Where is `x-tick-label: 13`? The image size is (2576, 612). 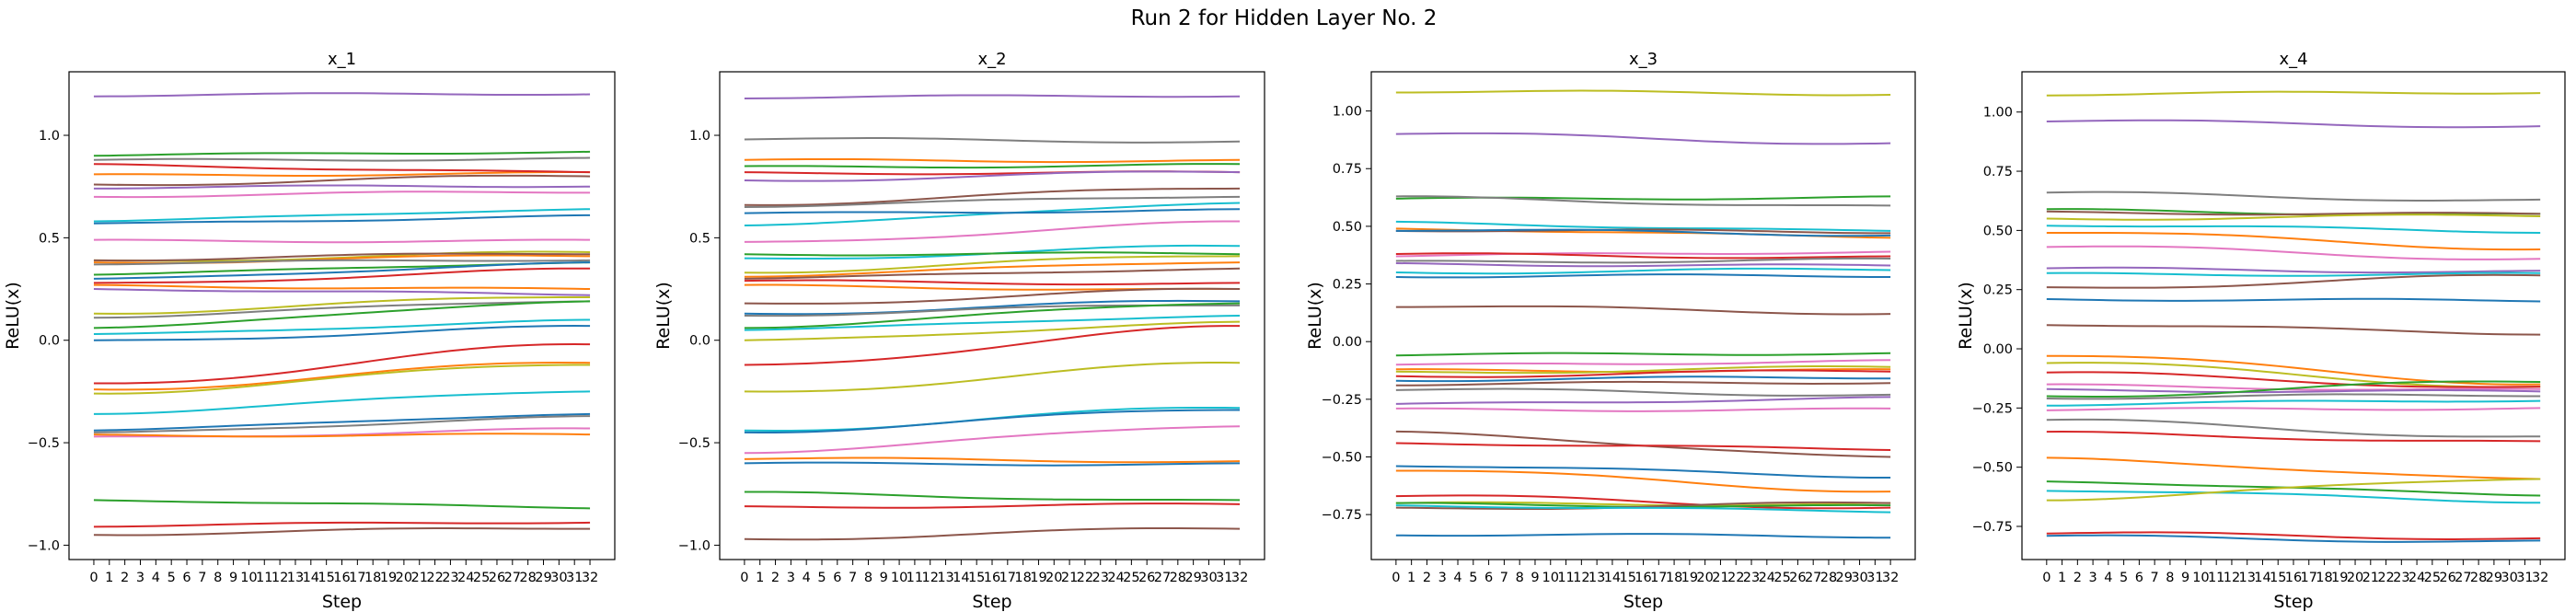
x-tick-label: 13 is located at coordinates (295, 578).